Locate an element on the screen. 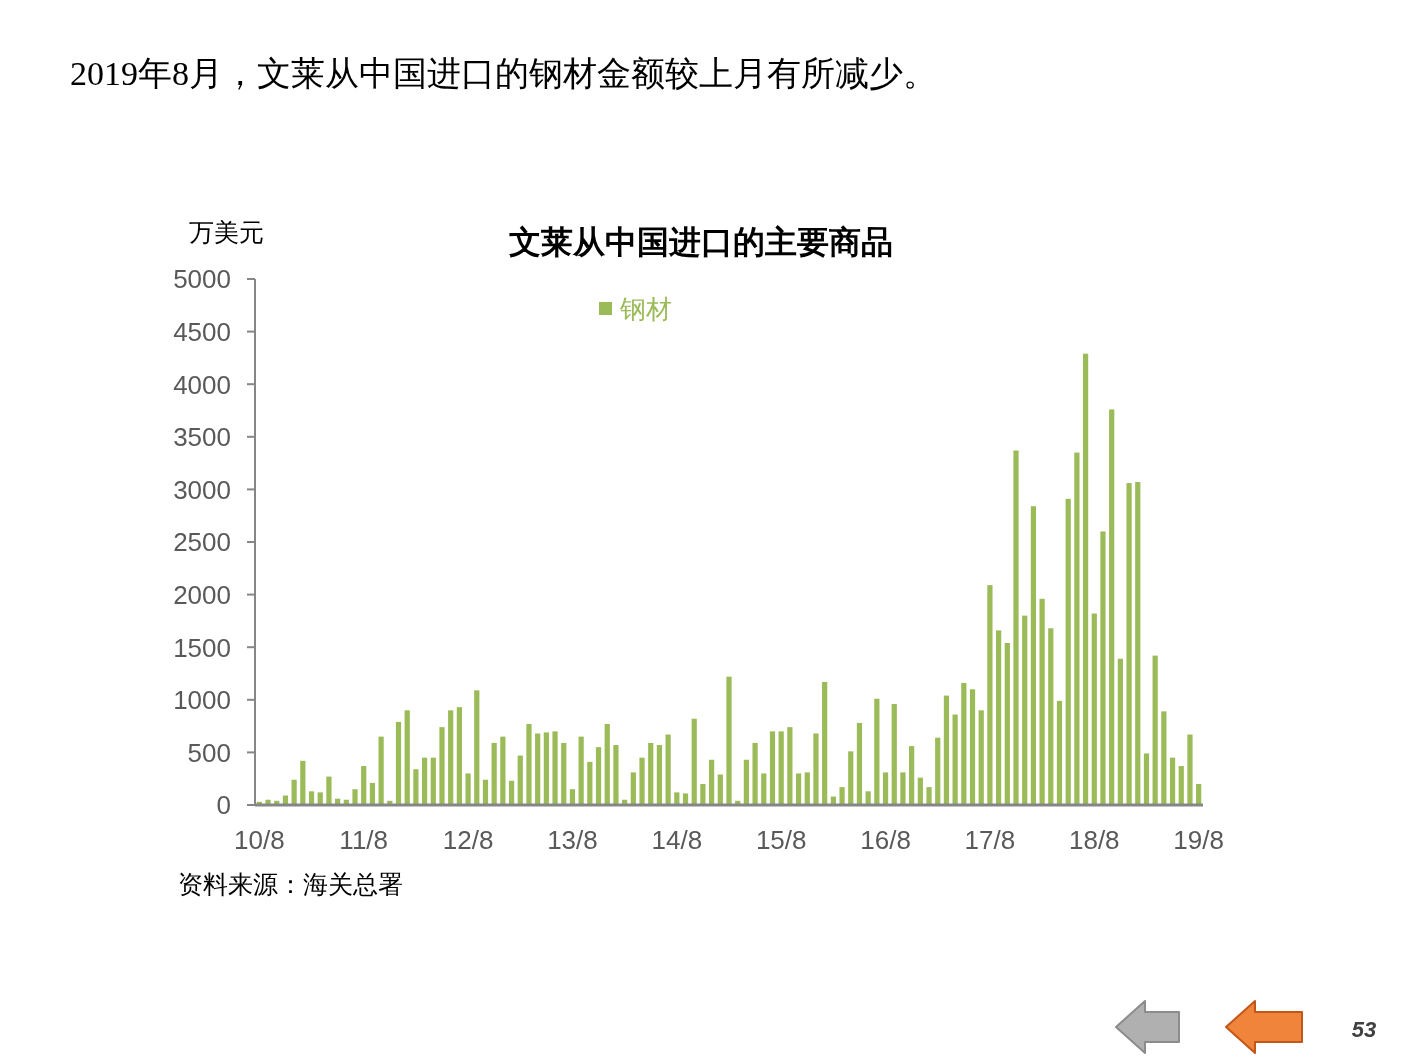 The height and width of the screenshot is (1058, 1411). x-tick-label: 19/8 is located at coordinates (1198, 840).